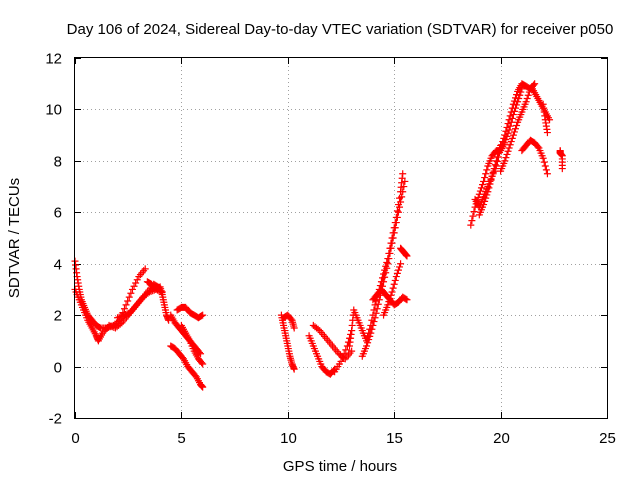 This screenshot has width=640, height=480. I want to click on y-tick-label: 0, so click(58, 368).